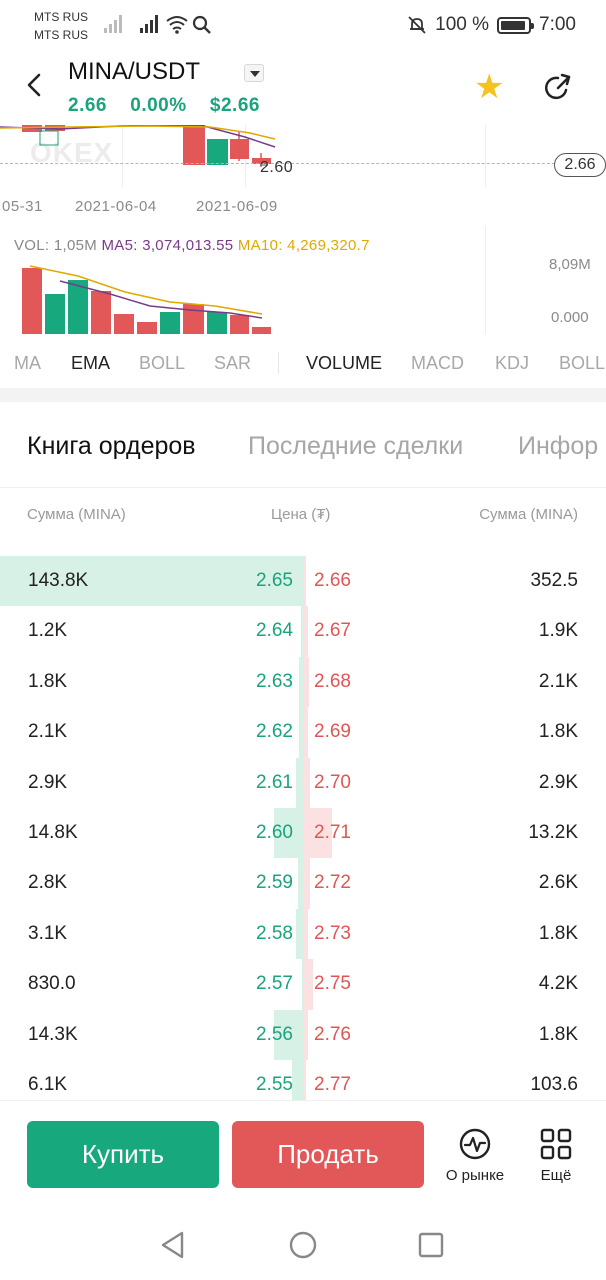  What do you see at coordinates (332, 1084) in the screenshot?
I see `ask-price: 2.77` at bounding box center [332, 1084].